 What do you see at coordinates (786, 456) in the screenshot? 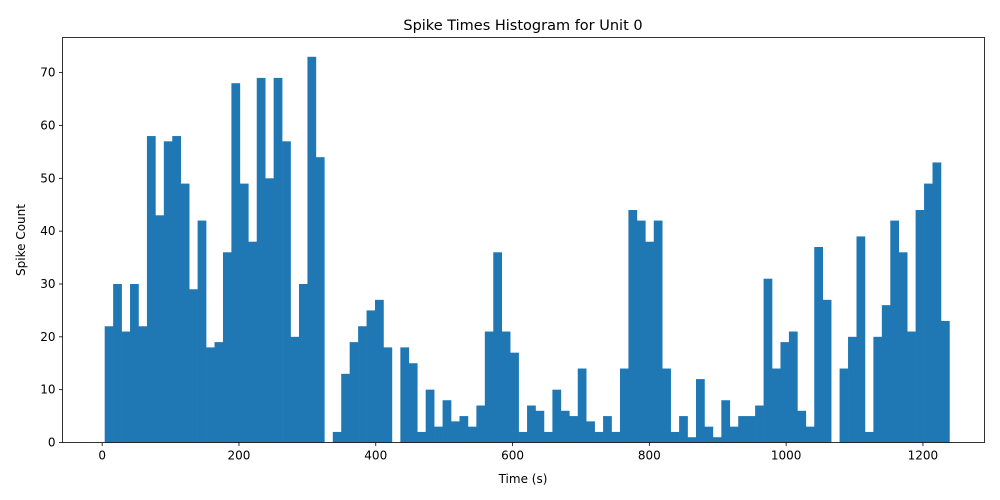
I see `x-tick-label: 1000` at bounding box center [786, 456].